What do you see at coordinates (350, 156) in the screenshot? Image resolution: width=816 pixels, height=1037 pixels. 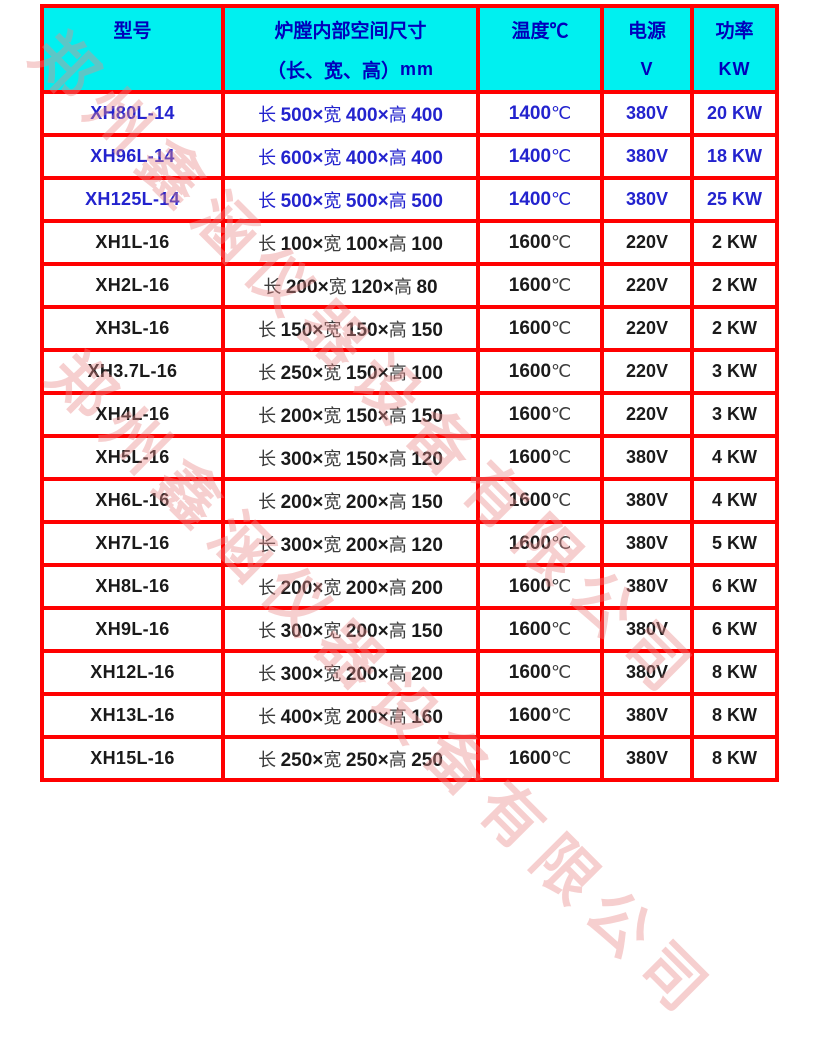 I see `dimensions-cell: 长 600×宽 400×高 400` at bounding box center [350, 156].